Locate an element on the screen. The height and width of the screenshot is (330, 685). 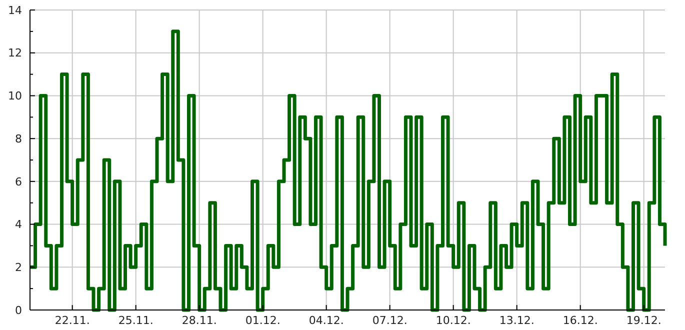
x-tick-label: 19.12. is located at coordinates (644, 320).